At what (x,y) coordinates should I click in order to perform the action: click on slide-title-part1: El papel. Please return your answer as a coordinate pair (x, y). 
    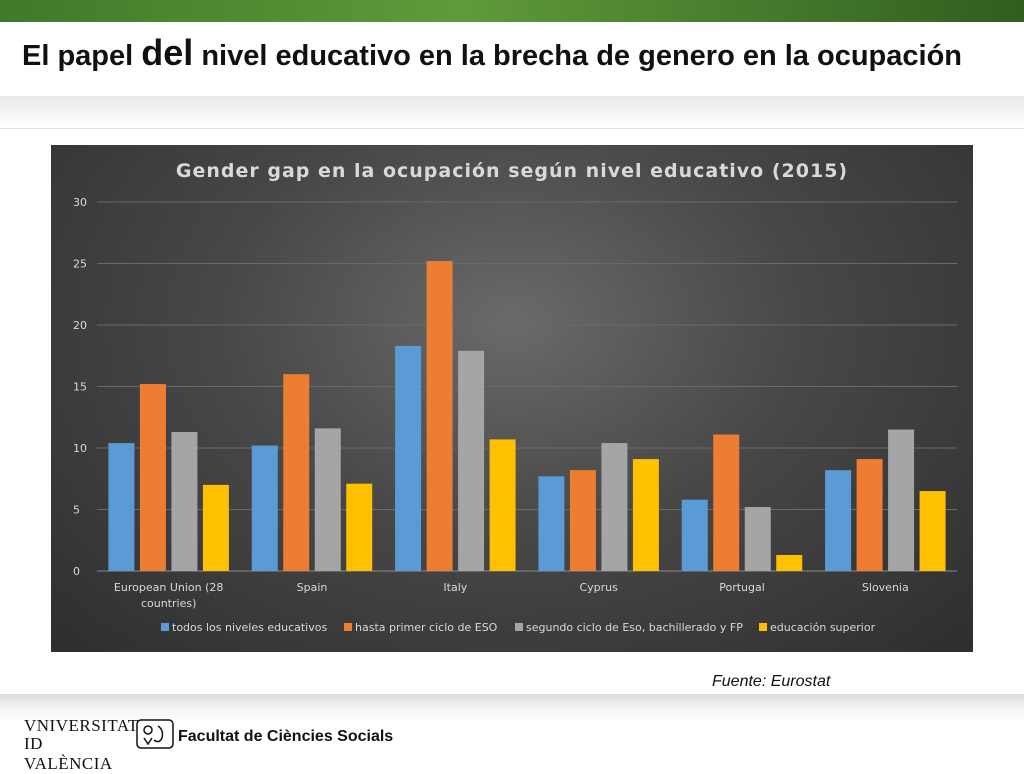
    Looking at the image, I should click on (82, 56).